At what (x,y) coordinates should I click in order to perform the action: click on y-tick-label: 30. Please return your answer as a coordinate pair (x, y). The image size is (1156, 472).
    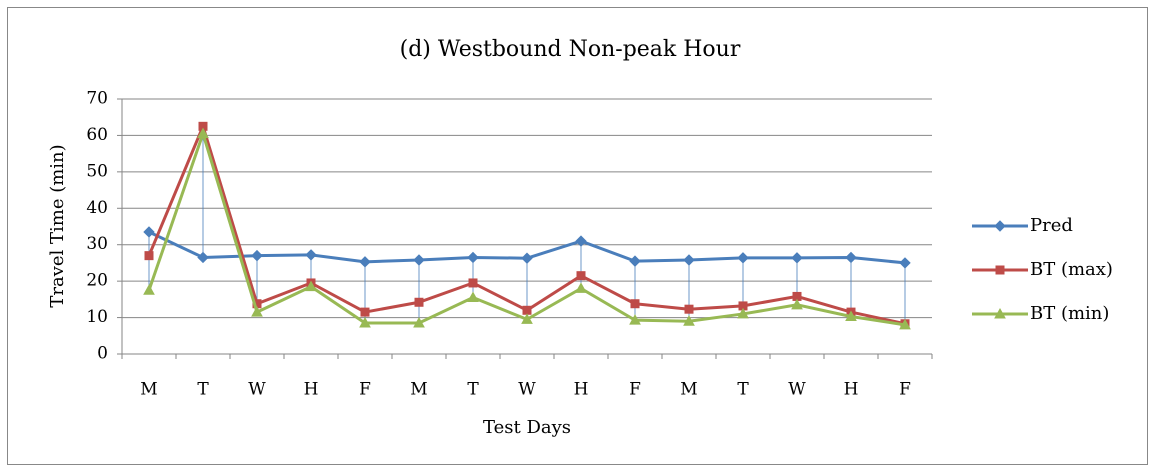
    Looking at the image, I should click on (97, 244).